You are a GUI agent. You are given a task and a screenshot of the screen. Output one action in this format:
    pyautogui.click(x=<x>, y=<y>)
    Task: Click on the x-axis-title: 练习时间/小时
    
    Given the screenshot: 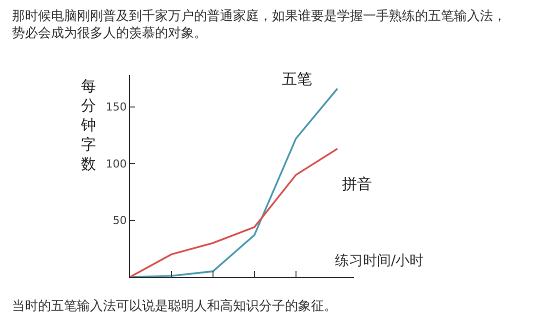 What is the action you would take?
    pyautogui.click(x=379, y=261)
    